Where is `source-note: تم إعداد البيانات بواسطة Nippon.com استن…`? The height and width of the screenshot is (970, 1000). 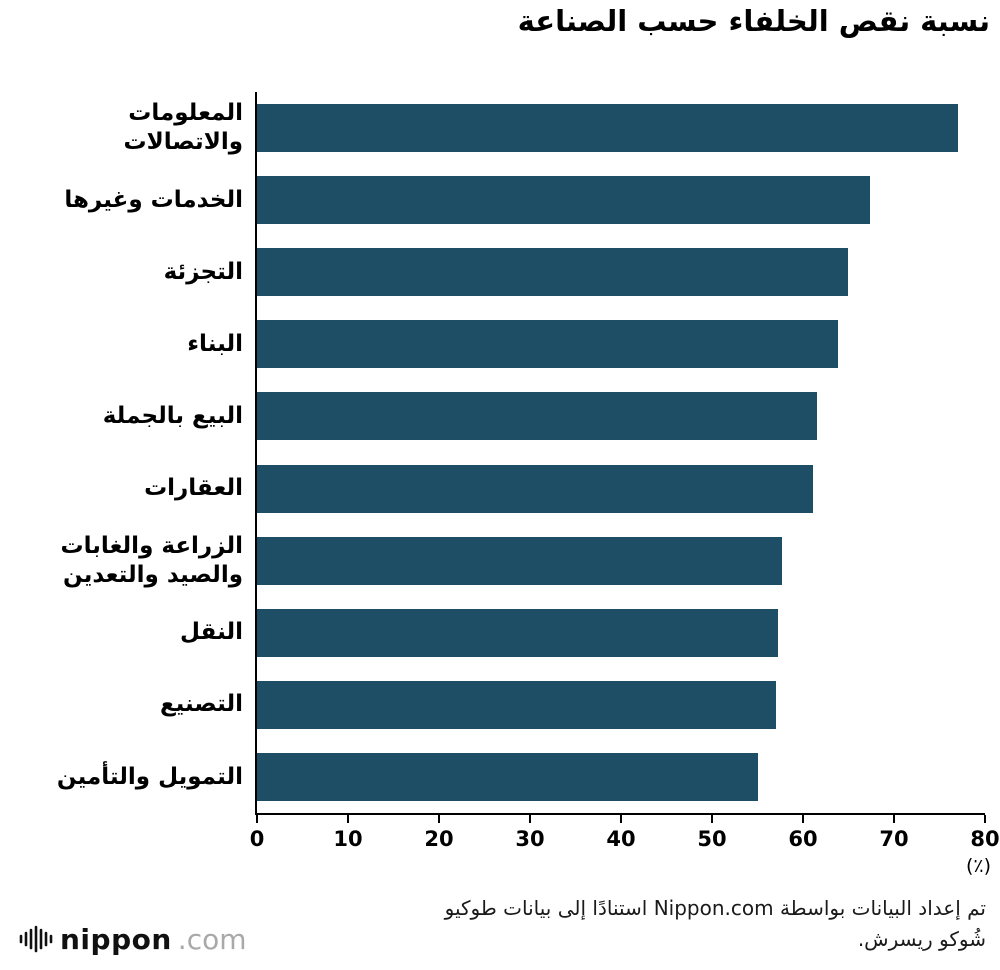
source-note: تم إعداد البيانات بواسطة Nippon.com استن… is located at coordinates (715, 924).